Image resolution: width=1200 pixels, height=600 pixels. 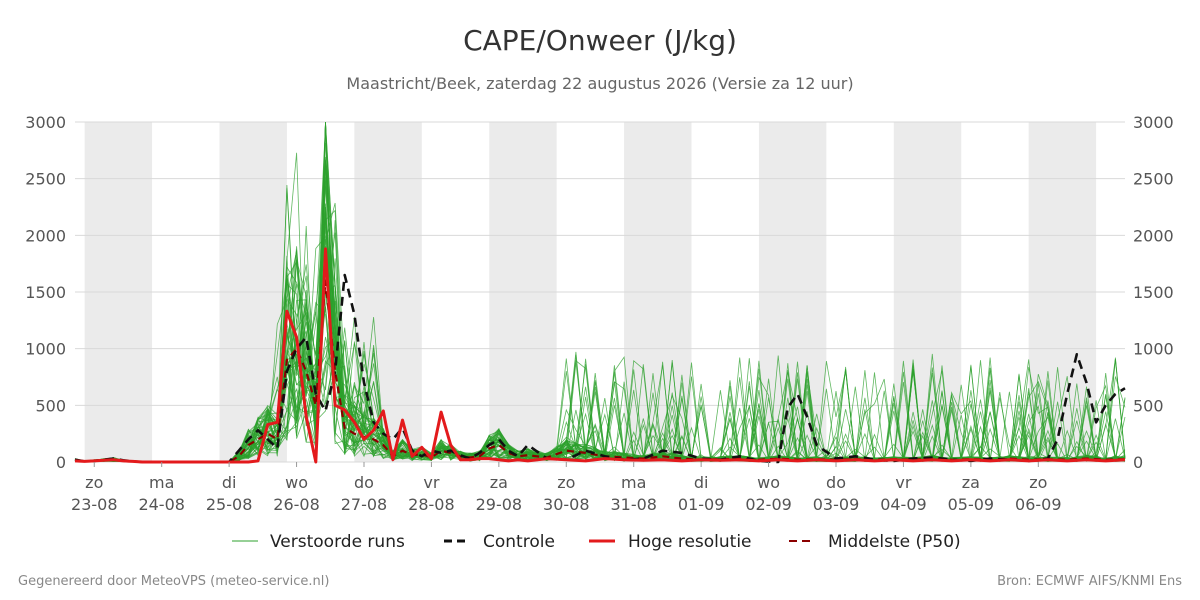 I want to click on y-tick-right-2000: 2000, so click(x=1153, y=235).